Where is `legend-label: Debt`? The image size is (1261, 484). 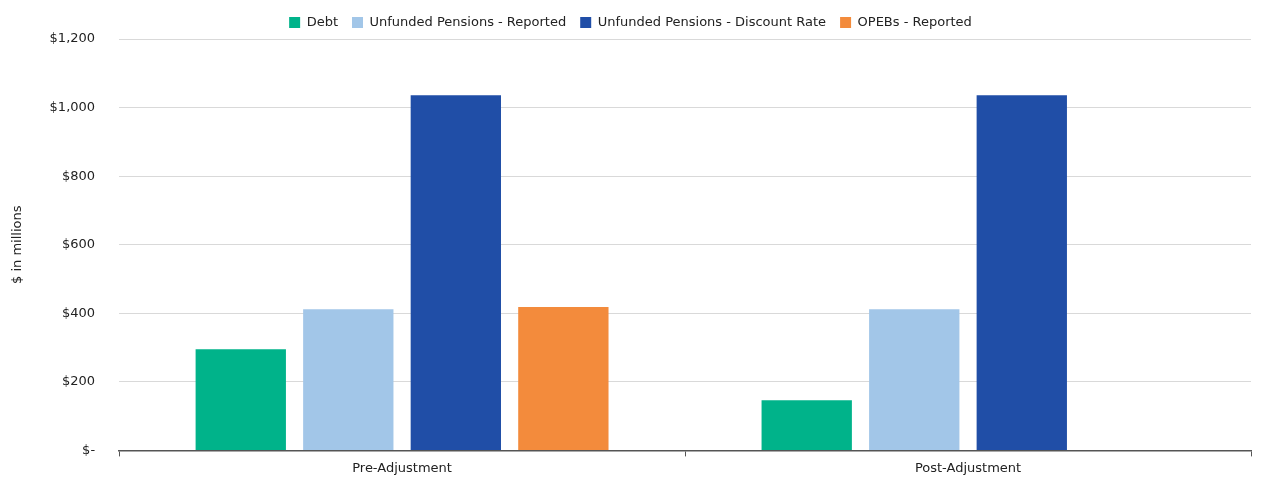 legend-label: Debt is located at coordinates (322, 21).